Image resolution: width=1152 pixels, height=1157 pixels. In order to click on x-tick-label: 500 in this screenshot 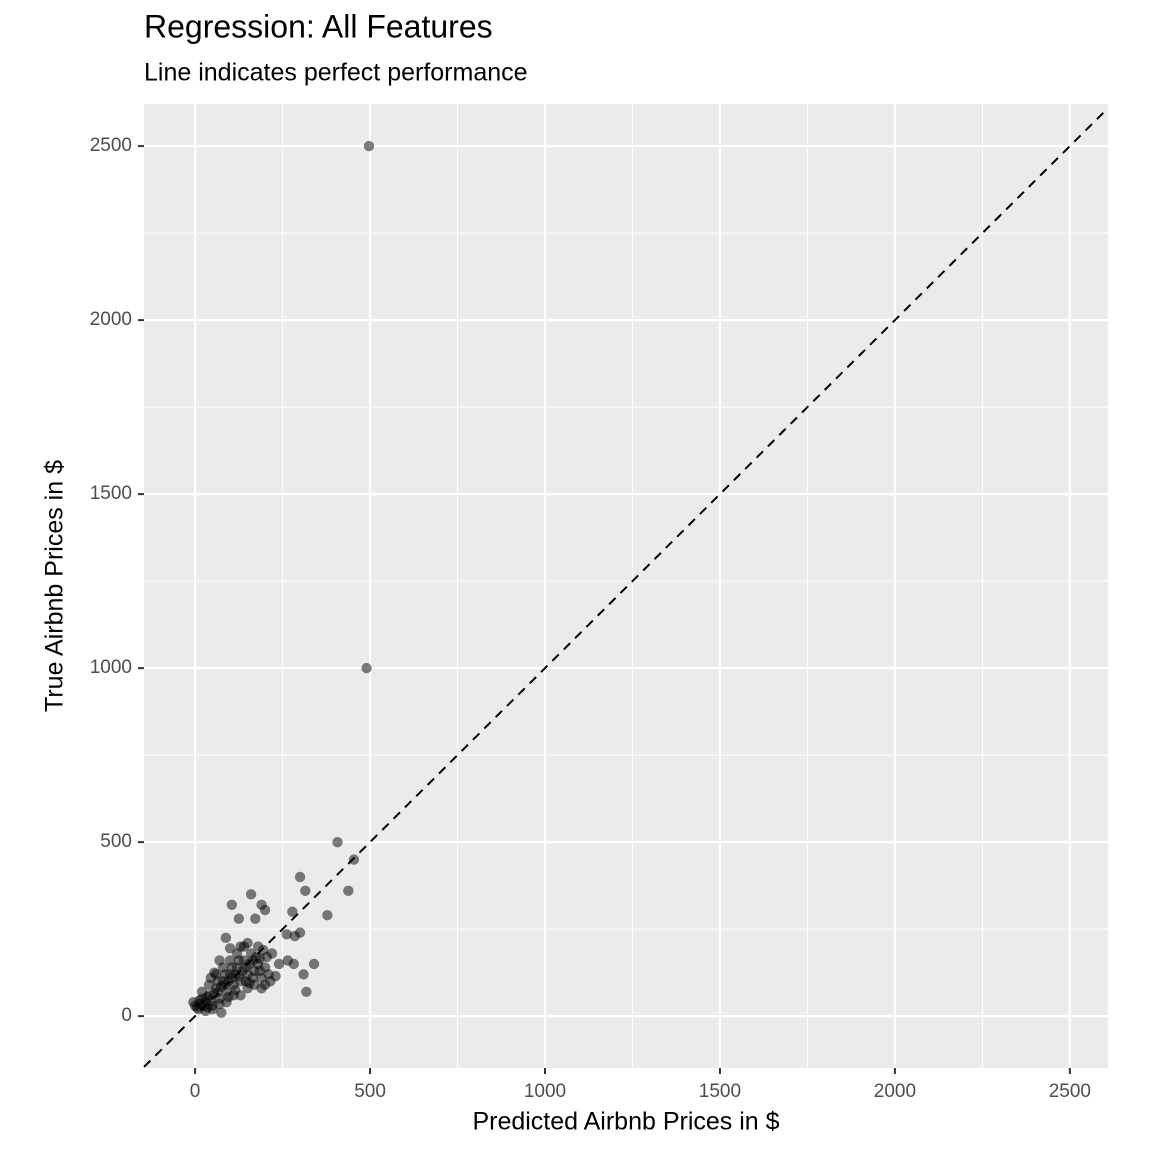, I will do `click(370, 1091)`.